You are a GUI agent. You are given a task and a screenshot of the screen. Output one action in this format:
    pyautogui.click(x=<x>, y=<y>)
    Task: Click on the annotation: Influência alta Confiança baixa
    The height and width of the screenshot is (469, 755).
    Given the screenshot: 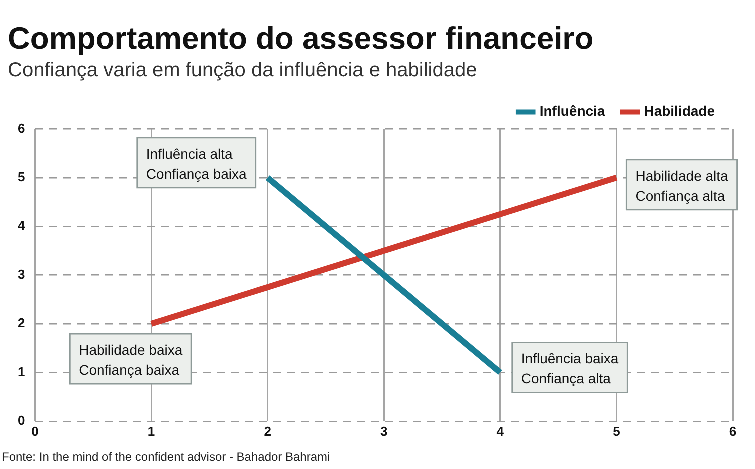 What is the action you would take?
    pyautogui.click(x=197, y=164)
    